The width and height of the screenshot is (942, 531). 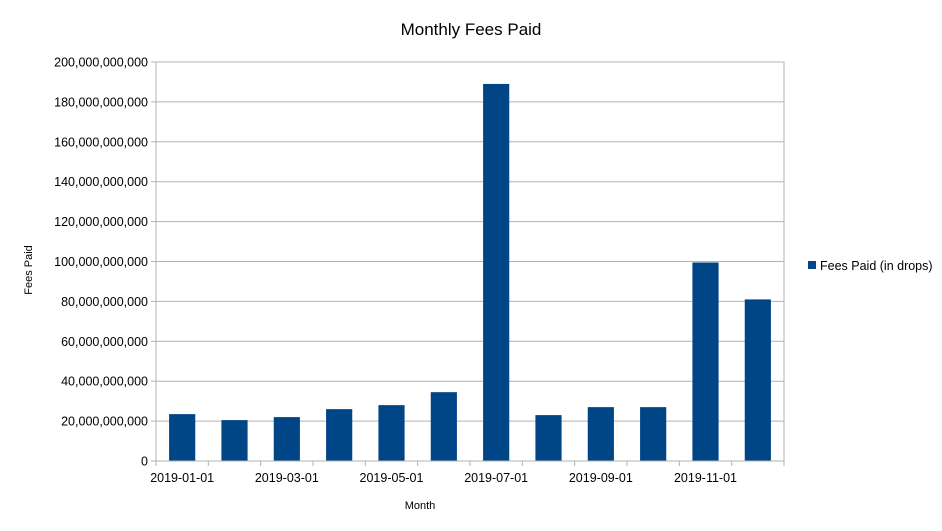 I want to click on y-tick-label: 100,000,000,000, so click(x=101, y=262).